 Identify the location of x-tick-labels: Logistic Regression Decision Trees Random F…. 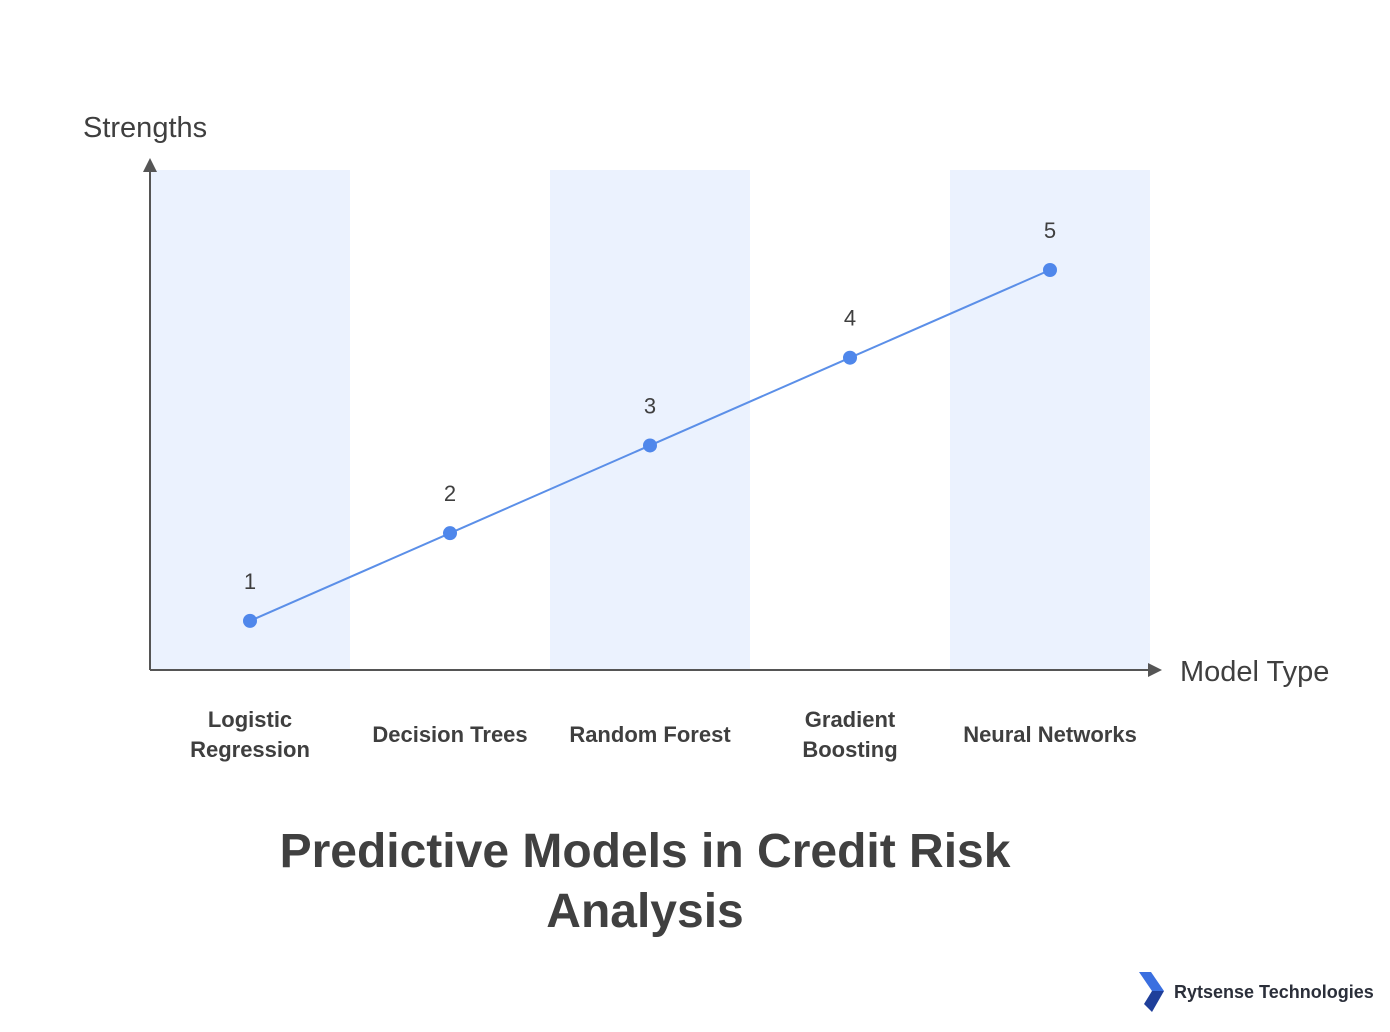
(663, 734).